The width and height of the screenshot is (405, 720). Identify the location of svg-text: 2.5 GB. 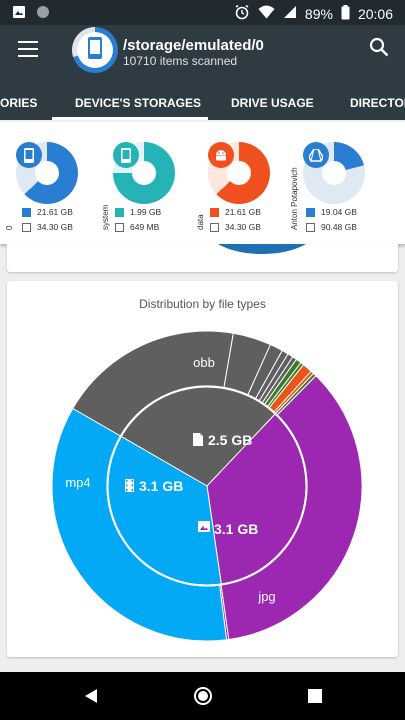
(230, 440).